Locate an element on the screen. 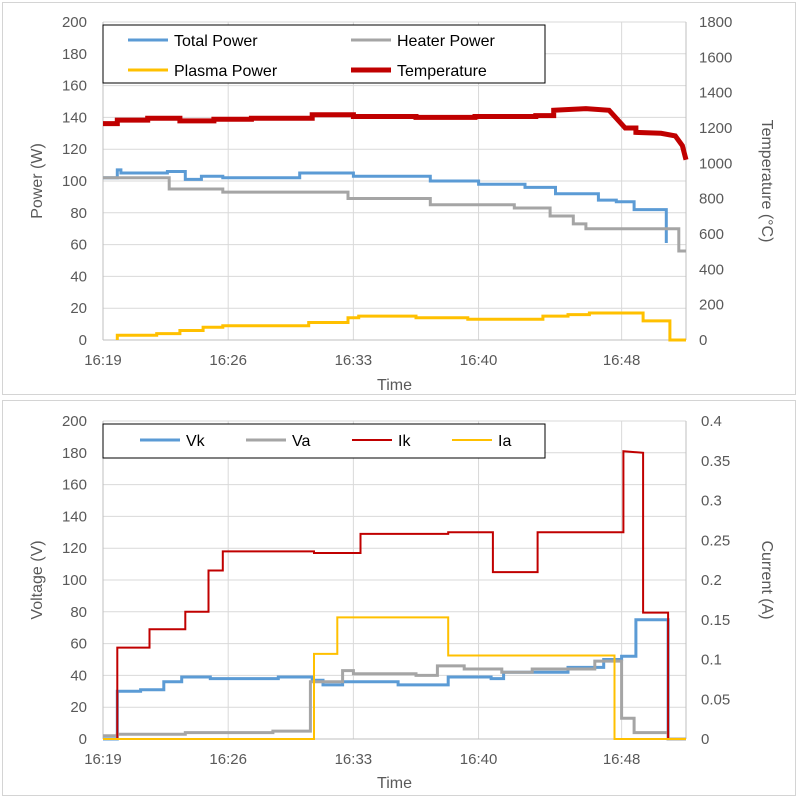 The image size is (799, 799). legend-label: Heater Power is located at coordinates (446, 41).